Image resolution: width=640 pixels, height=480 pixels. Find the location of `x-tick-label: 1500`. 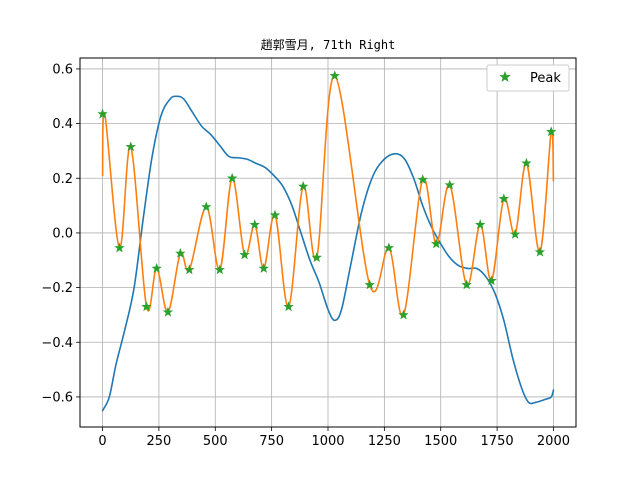

x-tick-label: 1500 is located at coordinates (440, 441).